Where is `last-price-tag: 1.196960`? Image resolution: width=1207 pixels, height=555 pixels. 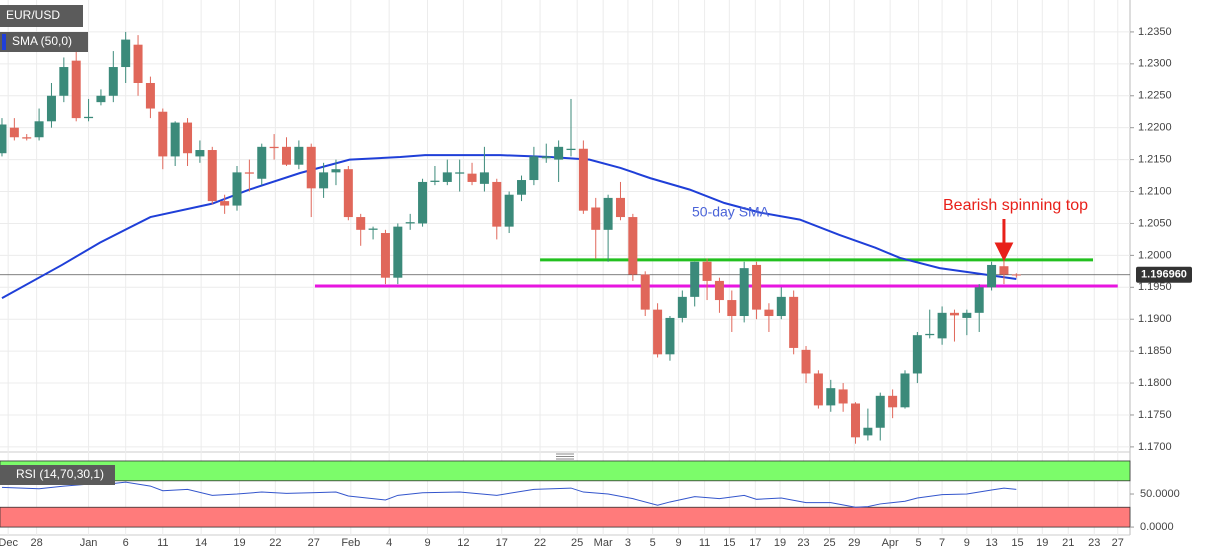 last-price-tag: 1.196960 is located at coordinates (1164, 274).